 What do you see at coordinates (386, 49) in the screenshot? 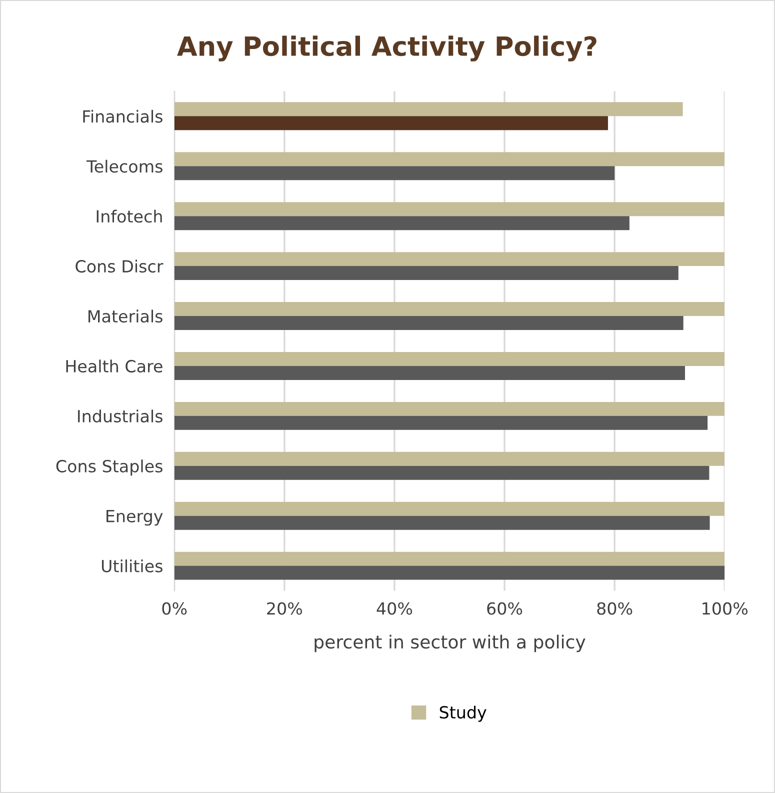
I see `chart-title: Any Political Activity Policy?` at bounding box center [386, 49].